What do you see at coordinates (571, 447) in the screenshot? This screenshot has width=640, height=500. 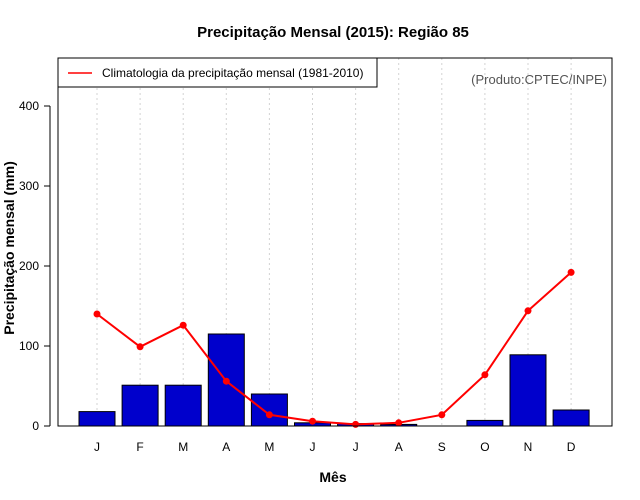 I see `x-tick-label: D` at bounding box center [571, 447].